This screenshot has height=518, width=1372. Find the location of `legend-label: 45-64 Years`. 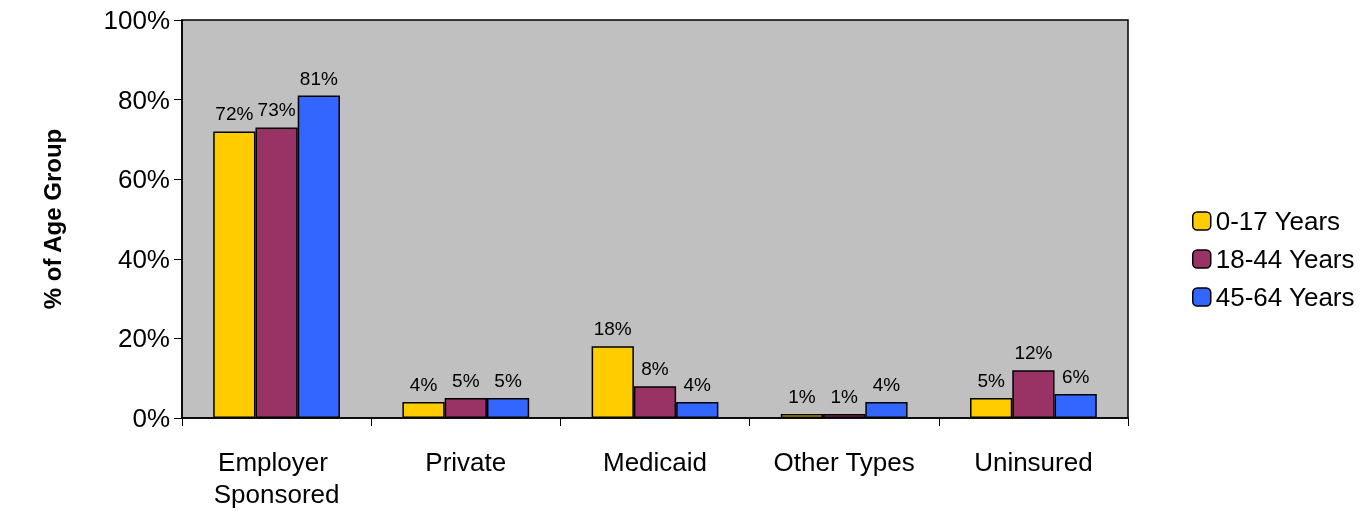

legend-label: 45-64 Years is located at coordinates (1285, 297).